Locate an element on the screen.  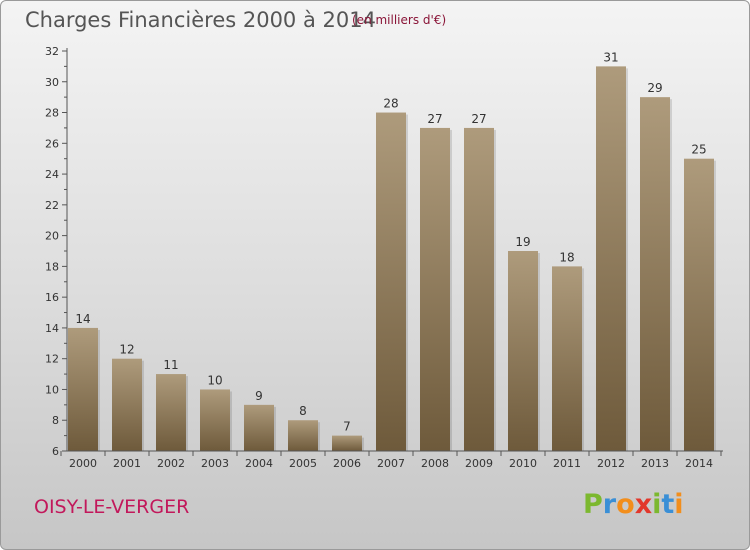
y-tick-label: 30 is located at coordinates (52, 82).